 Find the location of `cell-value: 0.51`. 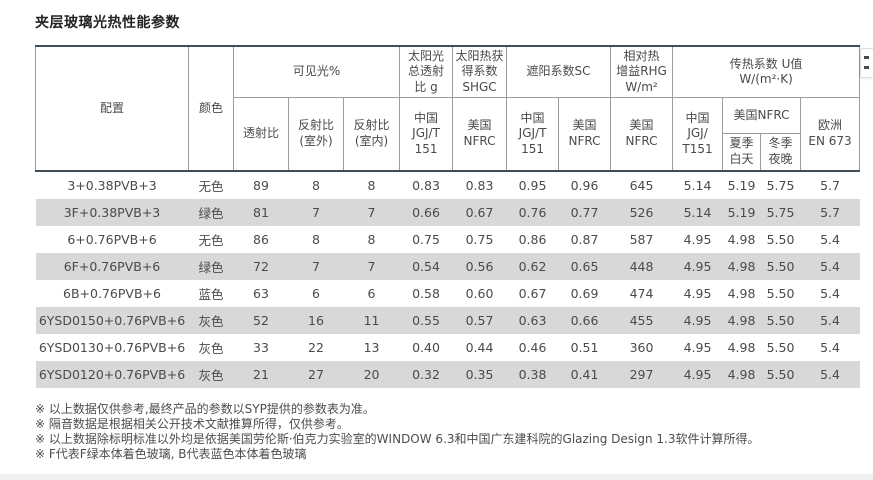

cell-value: 0.51 is located at coordinates (584, 347).